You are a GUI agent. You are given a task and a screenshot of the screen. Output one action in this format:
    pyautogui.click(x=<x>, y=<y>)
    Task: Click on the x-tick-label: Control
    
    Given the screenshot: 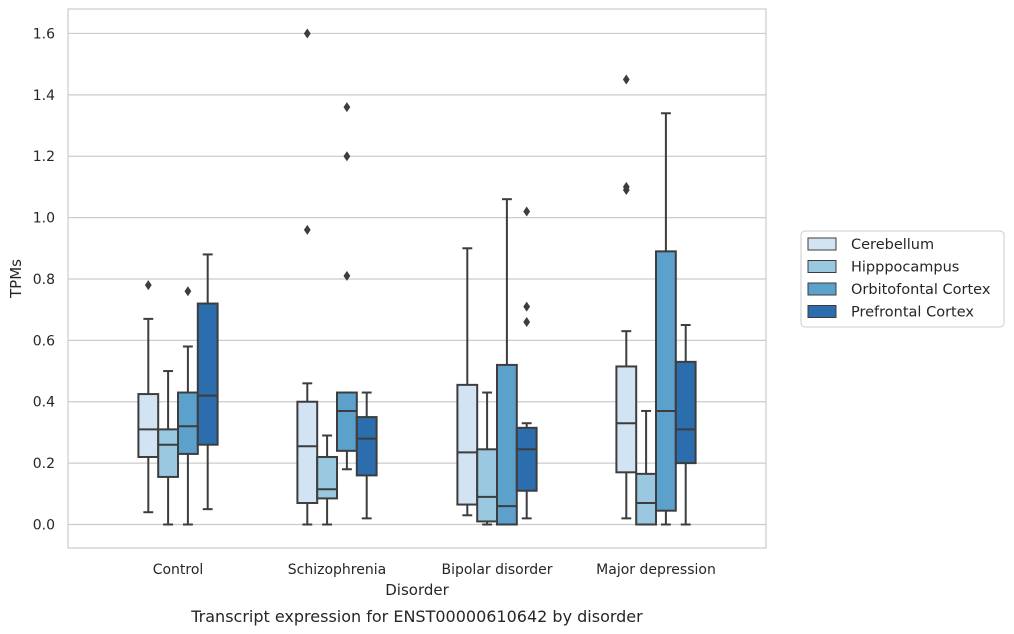 What is the action you would take?
    pyautogui.click(x=178, y=570)
    